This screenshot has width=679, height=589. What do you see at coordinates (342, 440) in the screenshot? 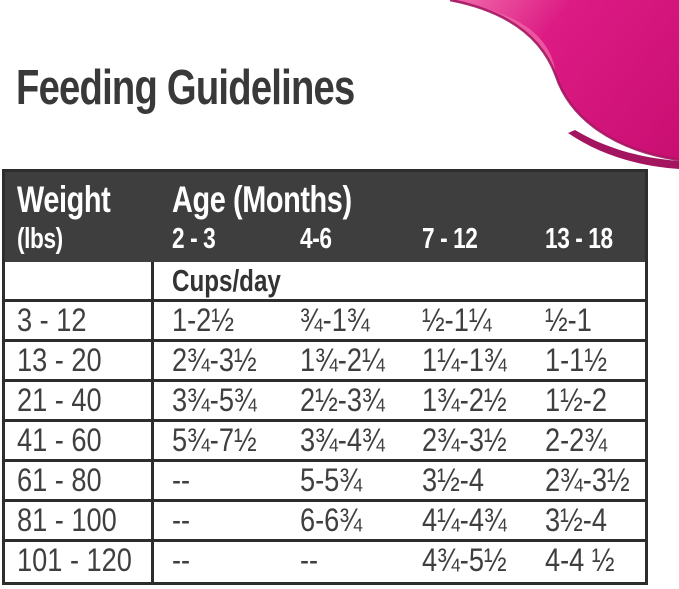
I see `cups-value-cell: 3¾-4¾` at bounding box center [342, 440].